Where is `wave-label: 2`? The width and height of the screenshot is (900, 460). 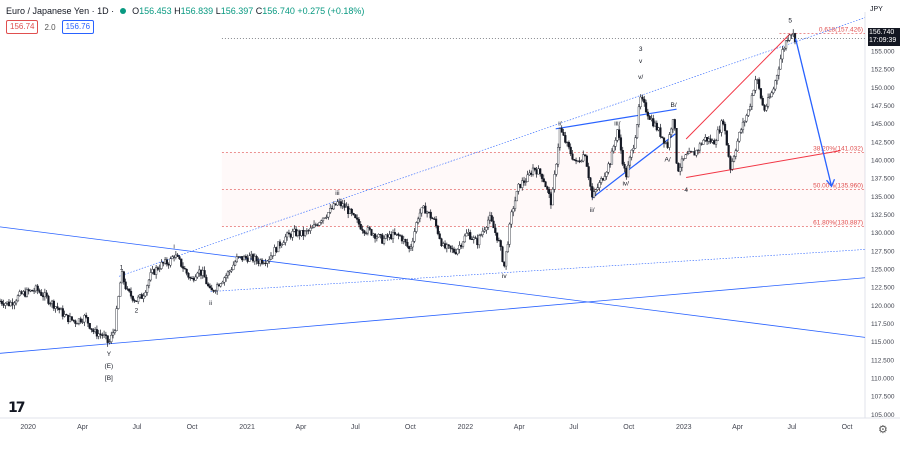
wave-label: 2 is located at coordinates (137, 310).